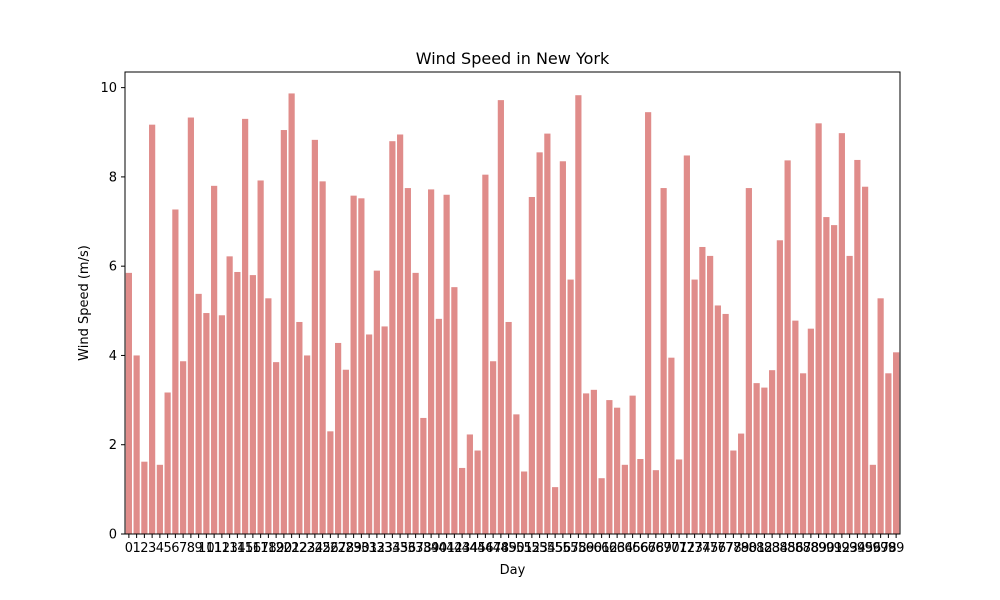  What do you see at coordinates (454, 548) in the screenshot?
I see `x-tick-label: 42` at bounding box center [454, 548].